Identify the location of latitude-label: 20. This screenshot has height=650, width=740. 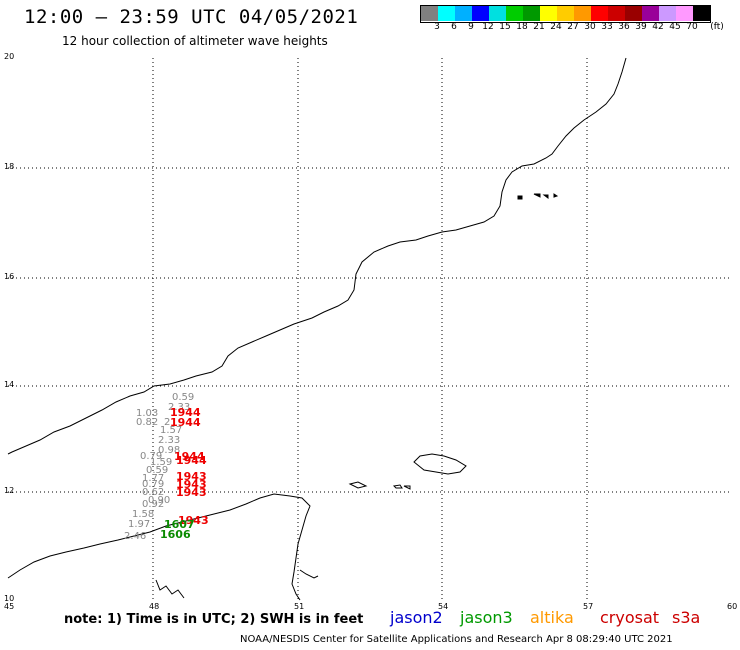
(9, 56).